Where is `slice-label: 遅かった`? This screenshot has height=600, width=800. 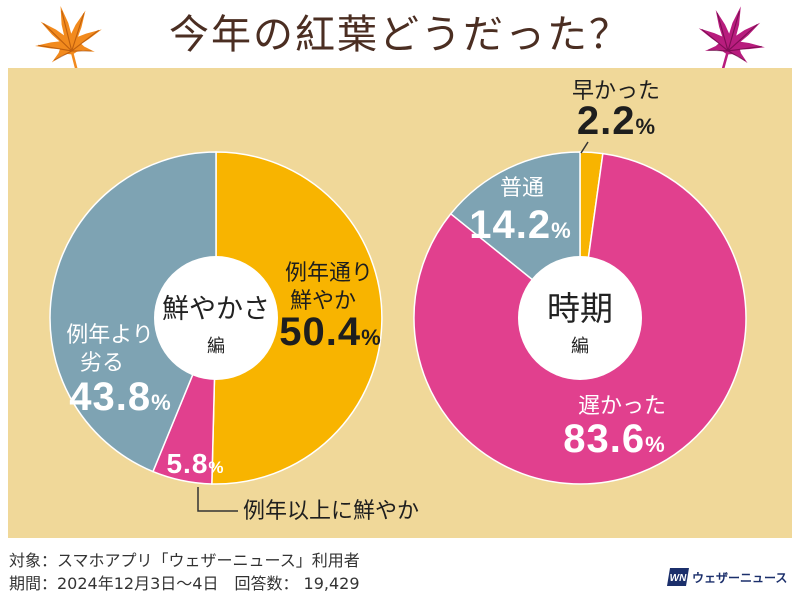 slice-label: 遅かった is located at coordinates (622, 406).